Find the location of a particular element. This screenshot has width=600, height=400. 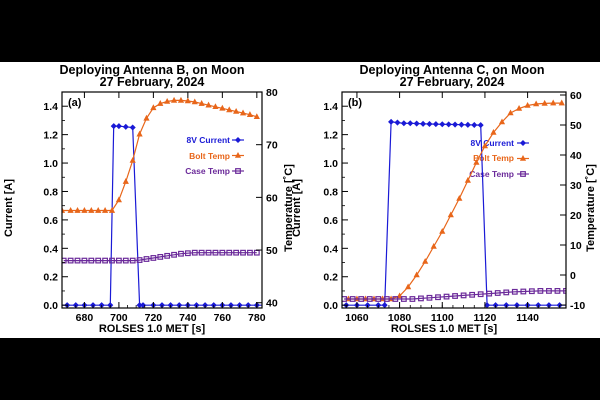

chart-a-y2tick-label: 60 is located at coordinates (272, 198).